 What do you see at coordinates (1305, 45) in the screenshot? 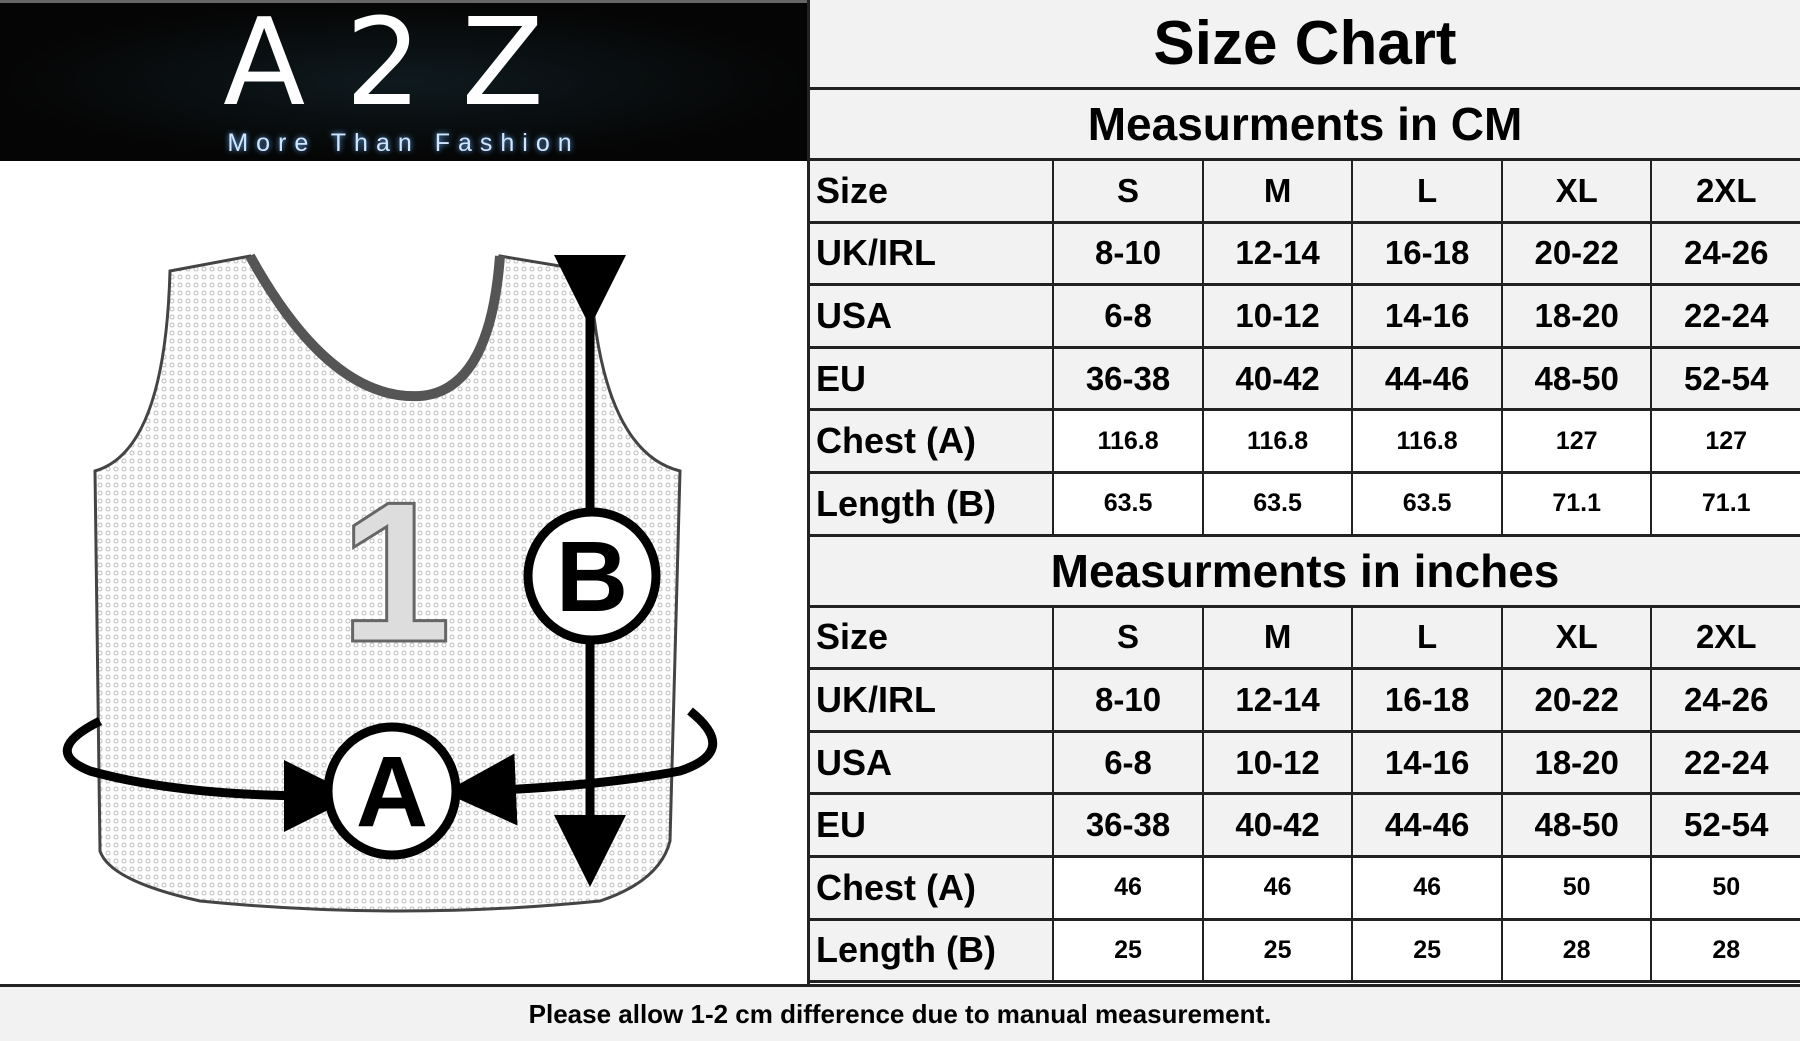
I see `chart-title: Size Chart` at bounding box center [1305, 45].